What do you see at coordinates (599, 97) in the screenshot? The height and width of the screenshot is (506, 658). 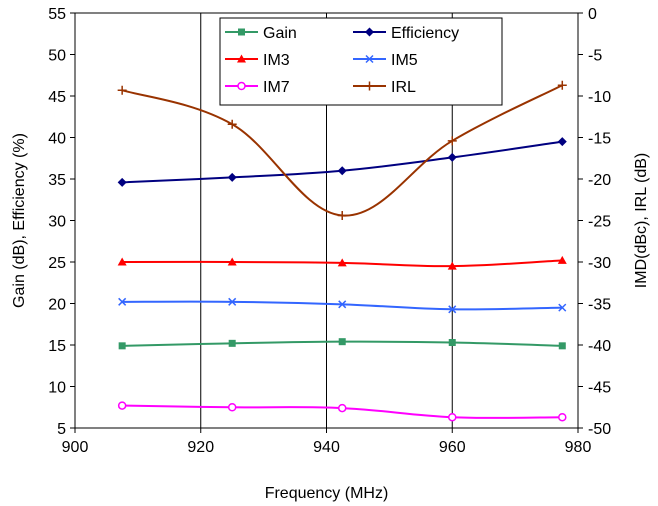 I see `y2-tick-label: -10` at bounding box center [599, 97].